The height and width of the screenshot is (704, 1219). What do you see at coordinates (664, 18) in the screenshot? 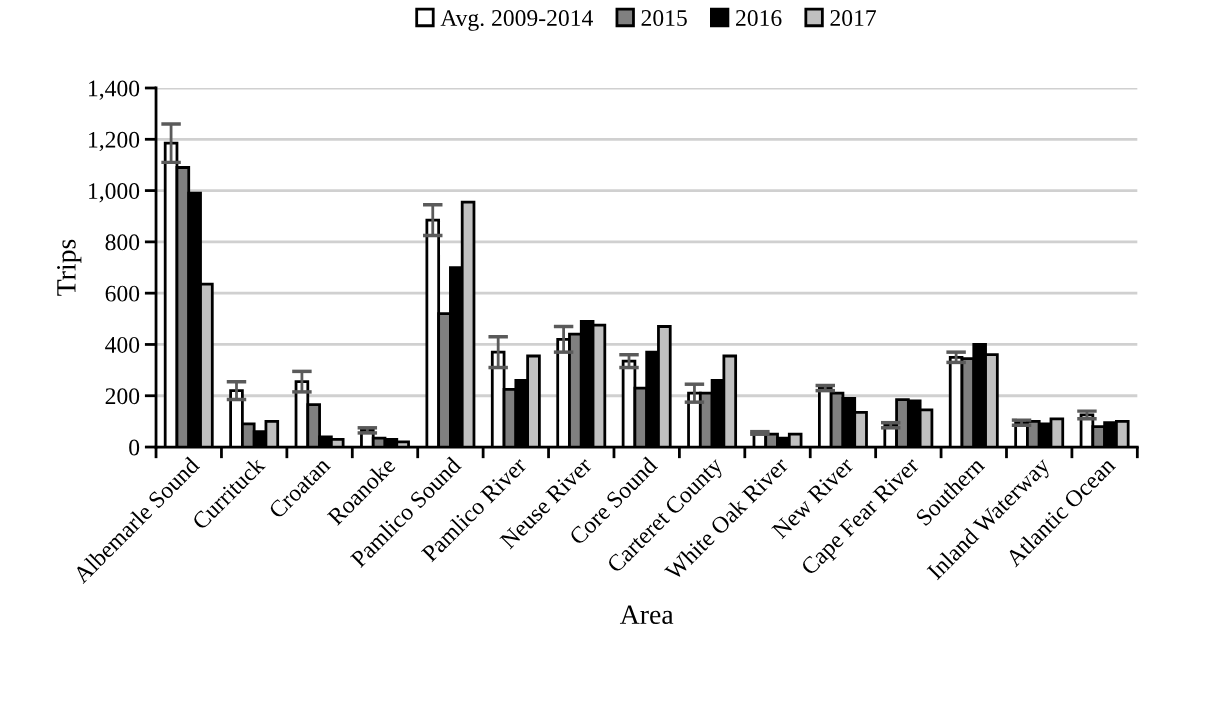
I see `legend-label: 2015` at bounding box center [664, 18].